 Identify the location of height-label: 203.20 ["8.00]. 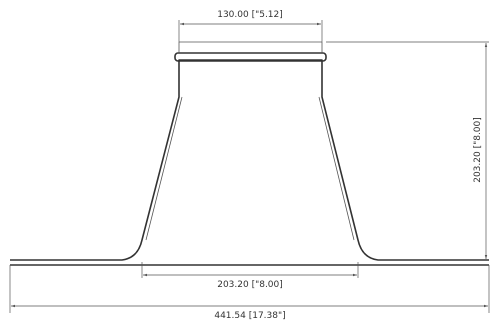
(478, 150).